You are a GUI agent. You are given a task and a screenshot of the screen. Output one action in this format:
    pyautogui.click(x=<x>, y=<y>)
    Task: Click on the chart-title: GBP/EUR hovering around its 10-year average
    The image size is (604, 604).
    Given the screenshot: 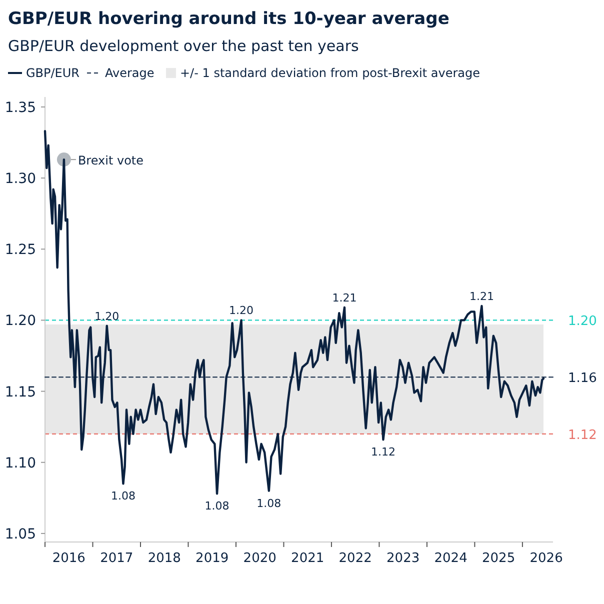 What is the action you would take?
    pyautogui.click(x=229, y=19)
    